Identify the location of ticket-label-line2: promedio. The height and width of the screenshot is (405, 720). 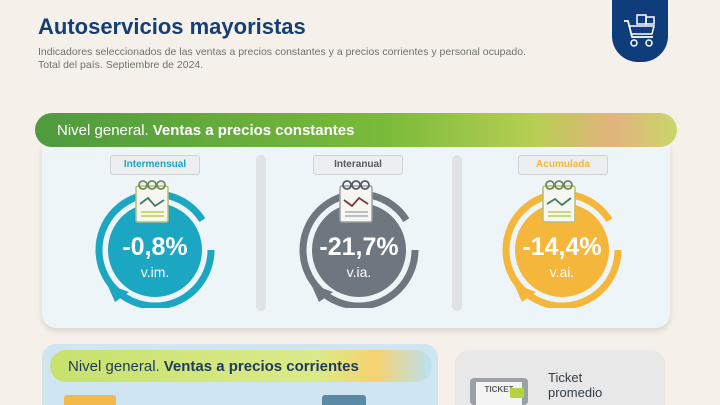
(575, 392).